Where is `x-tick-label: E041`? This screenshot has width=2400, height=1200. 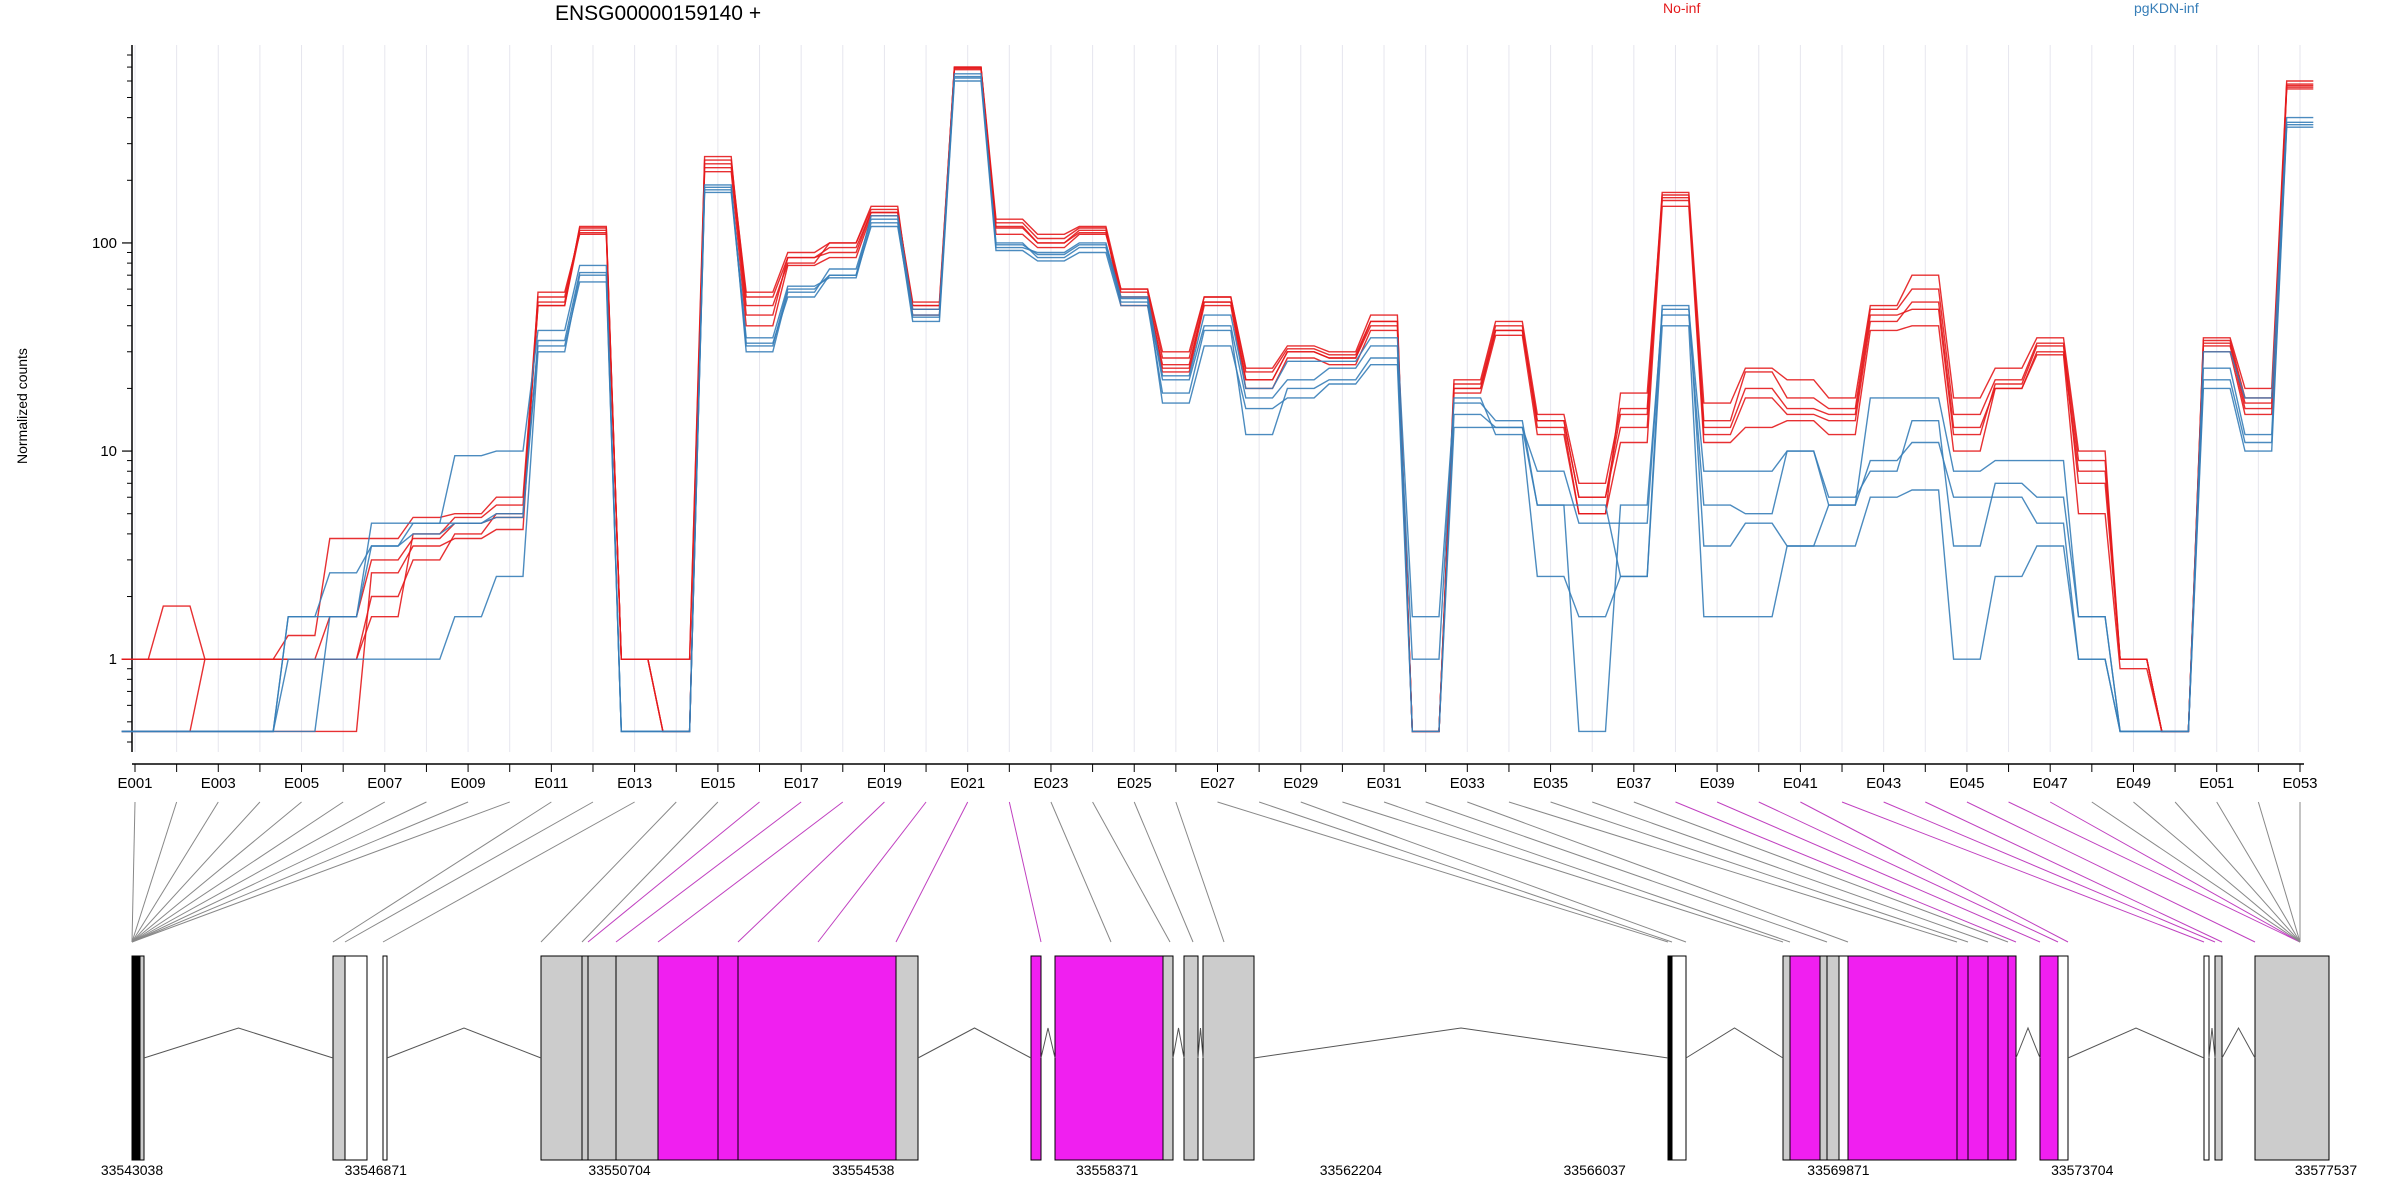 x-tick-label: E041 is located at coordinates (1800, 783).